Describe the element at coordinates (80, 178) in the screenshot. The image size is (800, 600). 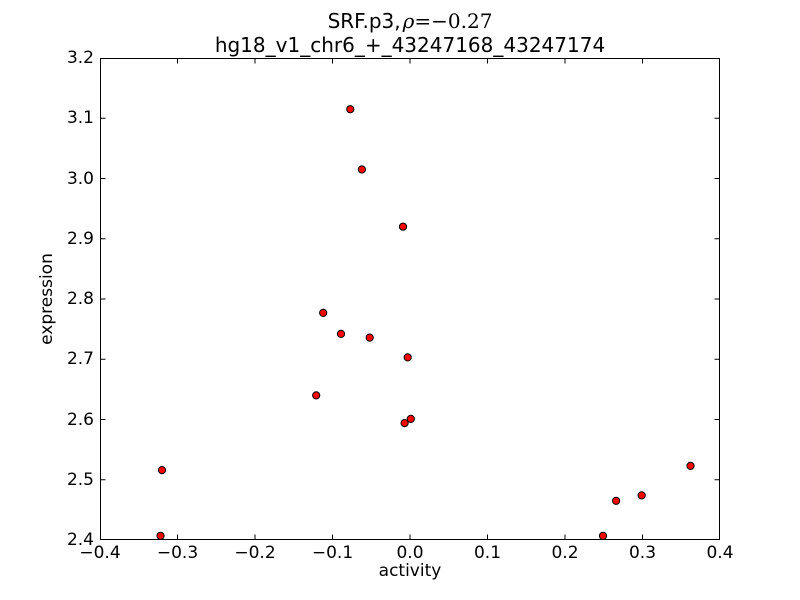
I see `y-tick-label: 3.0` at that location.